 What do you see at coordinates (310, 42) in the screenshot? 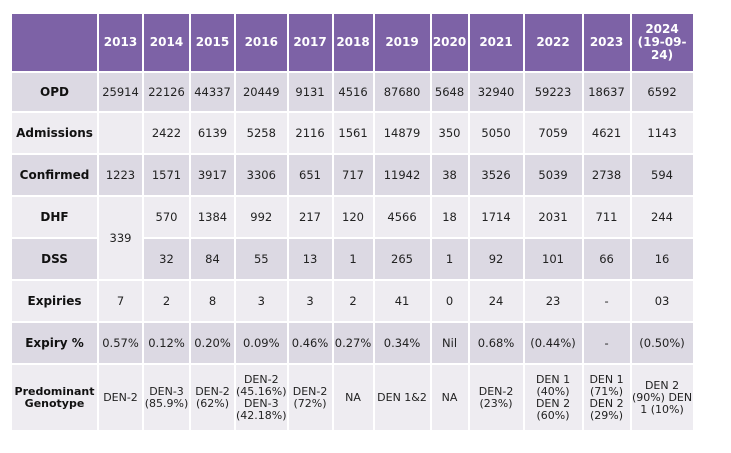
I see `year-header: 2017` at bounding box center [310, 42].